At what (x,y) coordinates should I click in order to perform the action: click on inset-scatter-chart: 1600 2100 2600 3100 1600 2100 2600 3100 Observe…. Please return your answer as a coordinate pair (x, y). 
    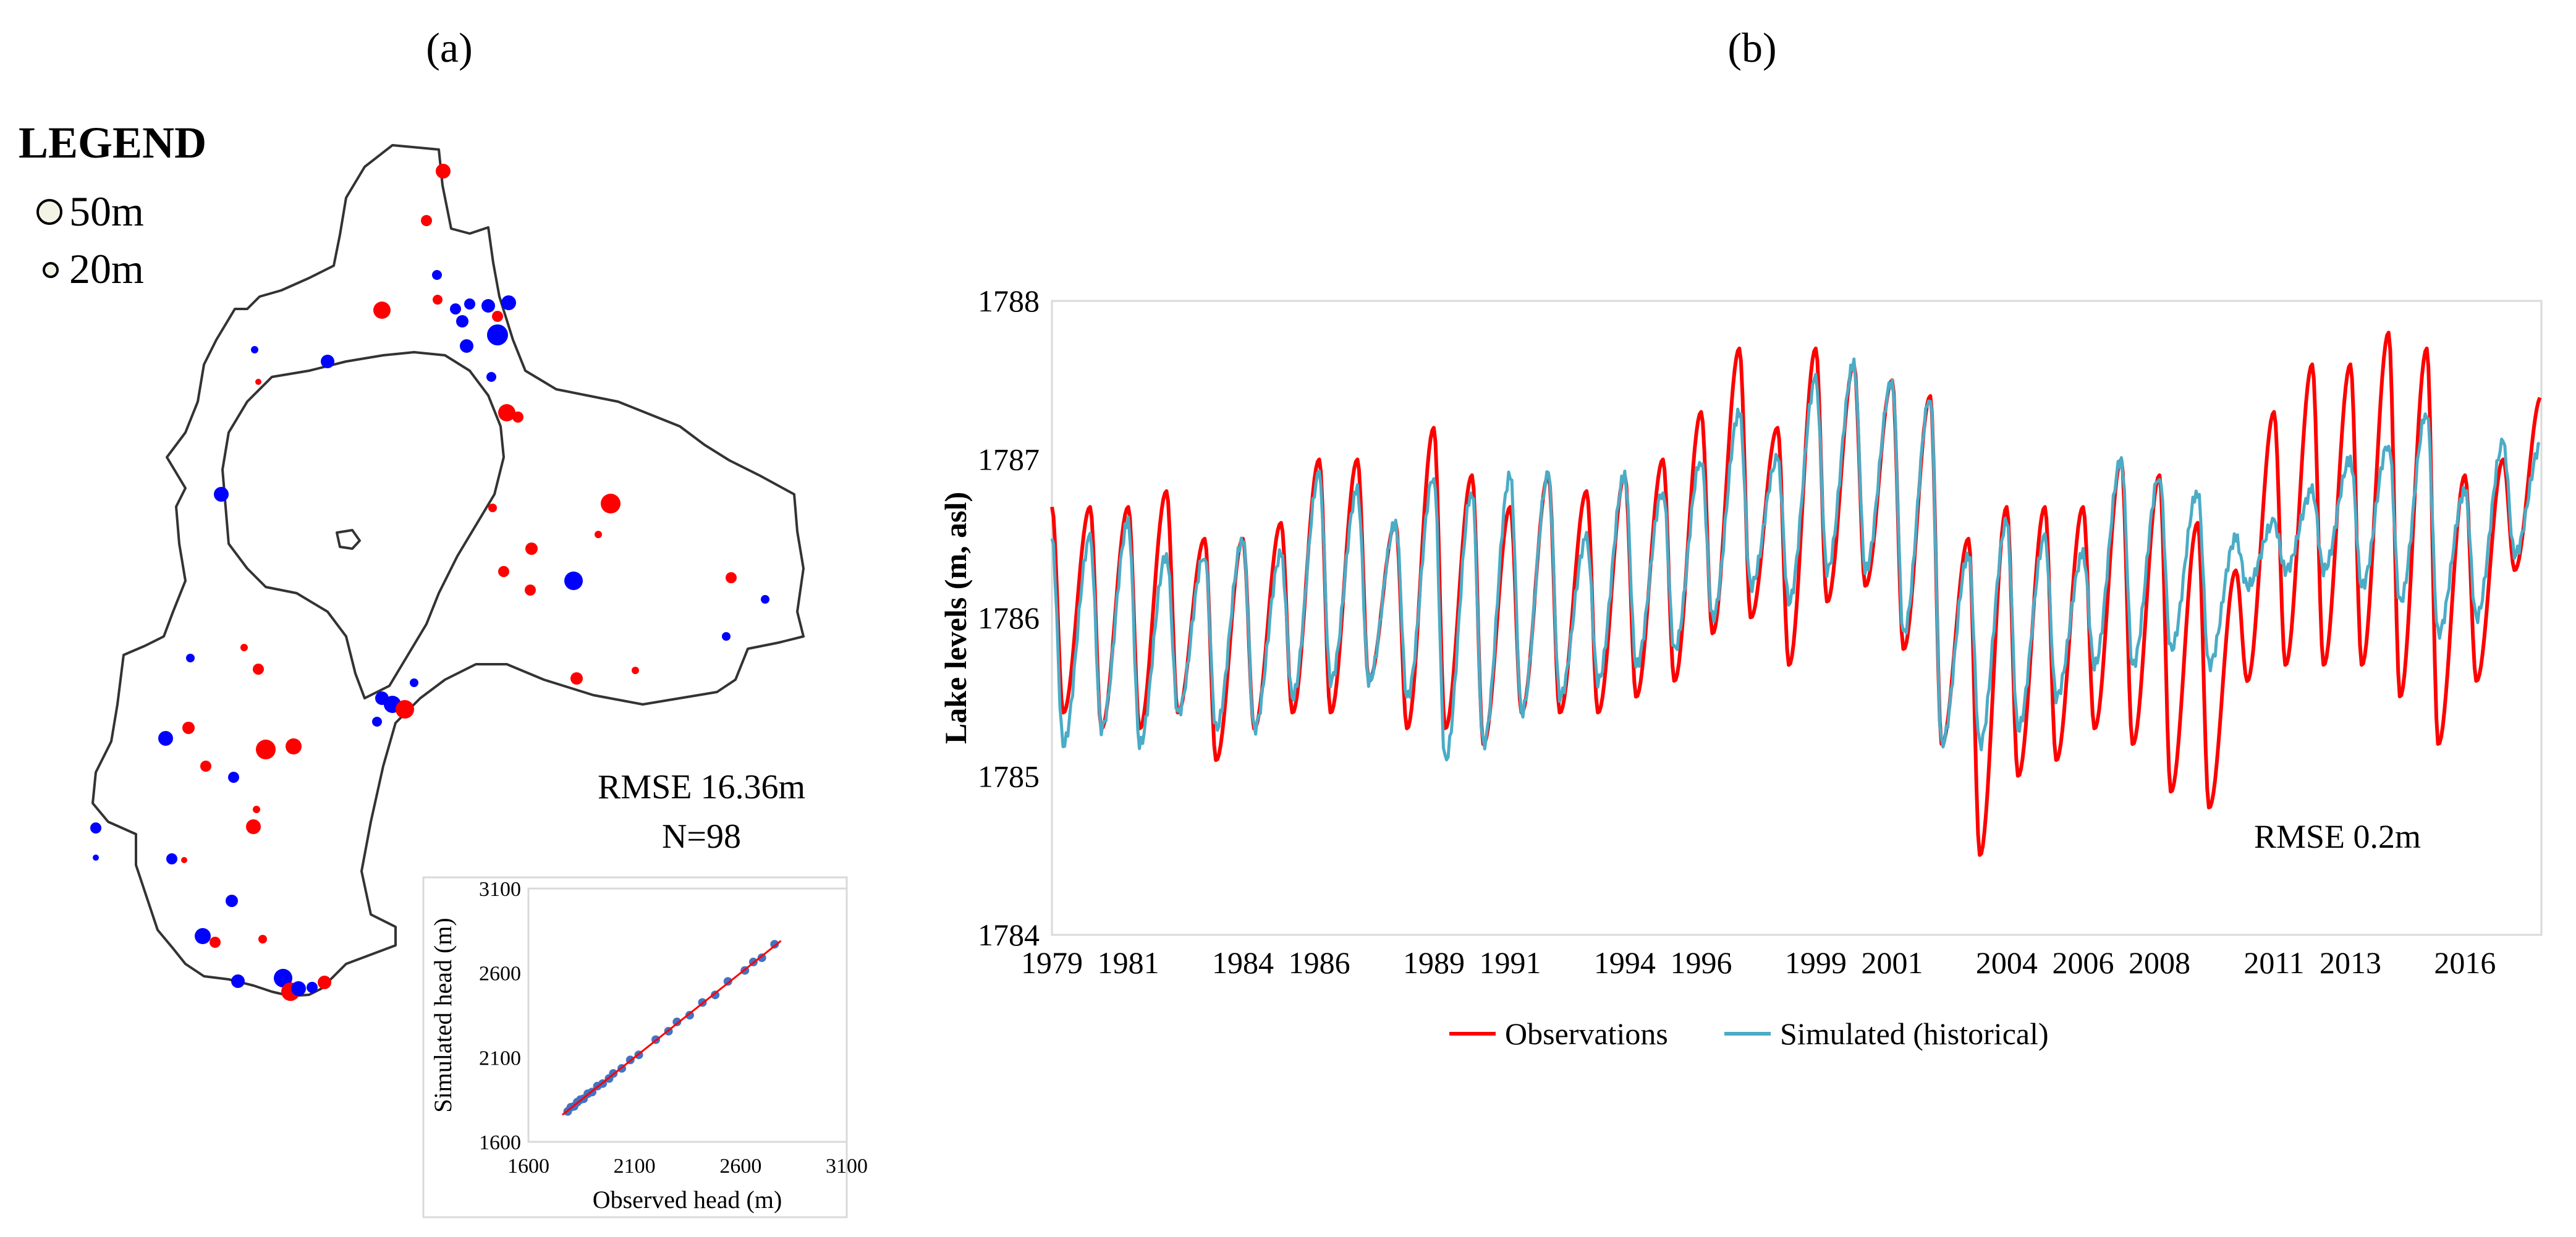
    Looking at the image, I should click on (645, 1047).